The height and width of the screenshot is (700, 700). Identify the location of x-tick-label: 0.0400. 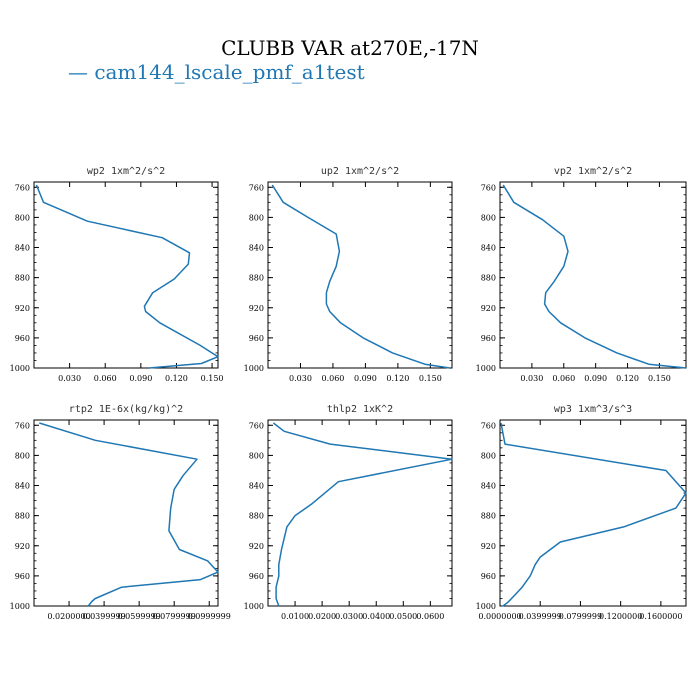
(376, 616).